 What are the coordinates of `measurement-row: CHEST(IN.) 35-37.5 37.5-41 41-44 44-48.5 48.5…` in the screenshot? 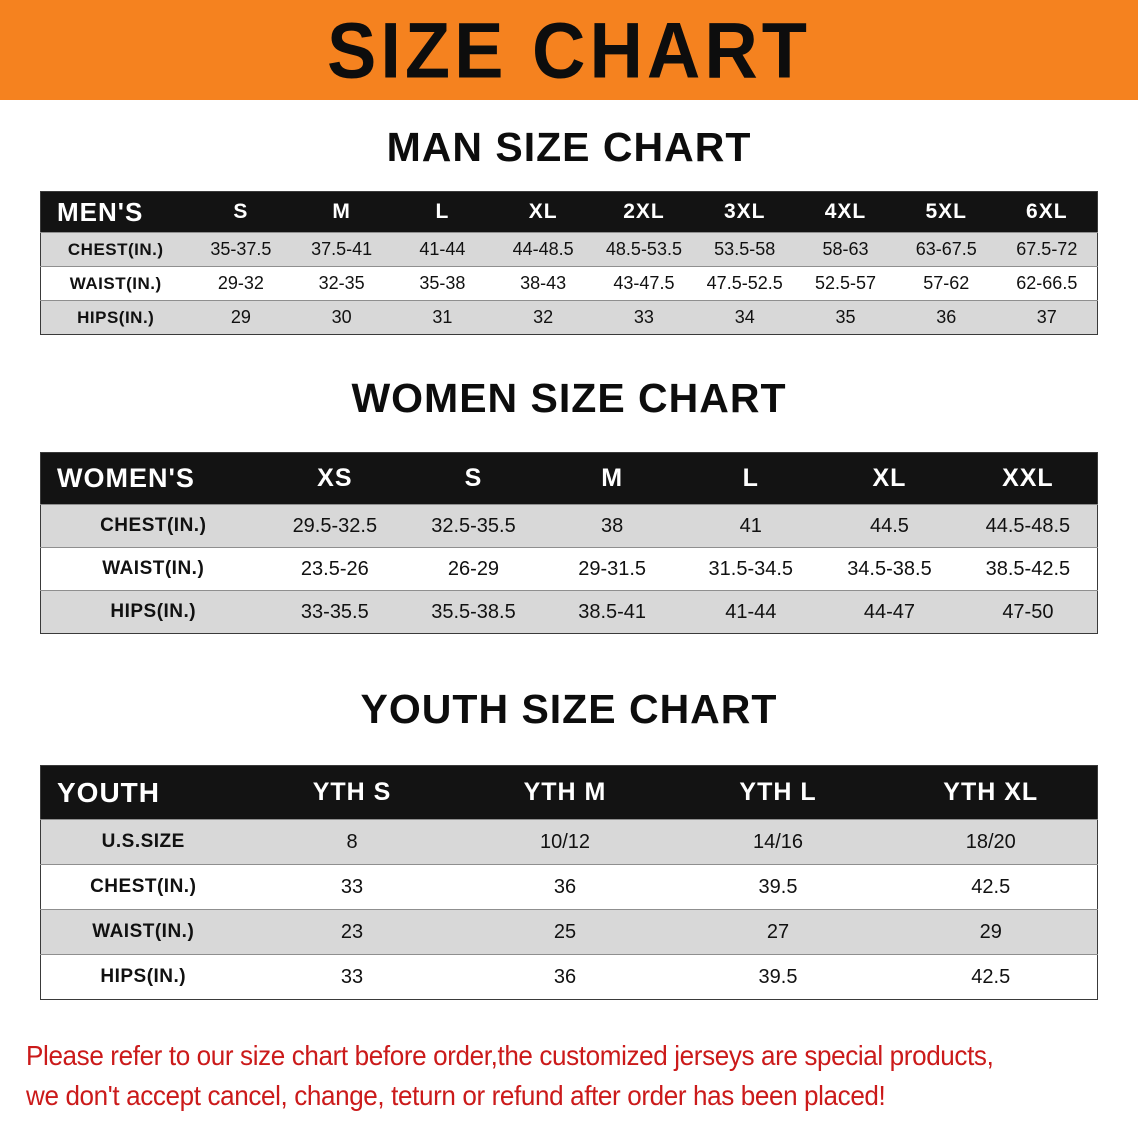 It's located at (569, 249).